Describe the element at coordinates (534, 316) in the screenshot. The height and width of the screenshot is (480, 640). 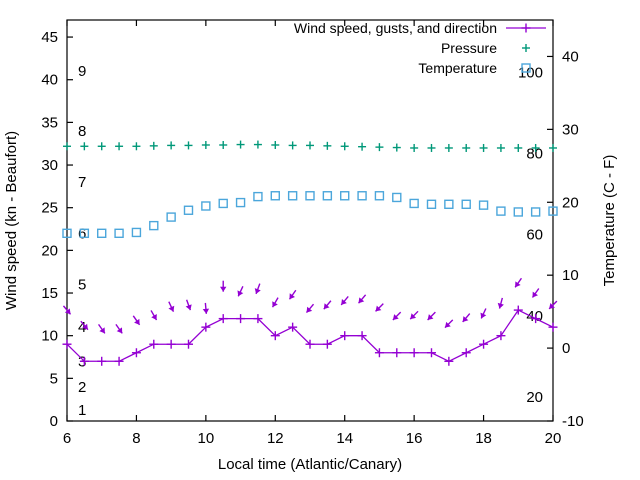
I see `fahrenheit-label: 40` at that location.